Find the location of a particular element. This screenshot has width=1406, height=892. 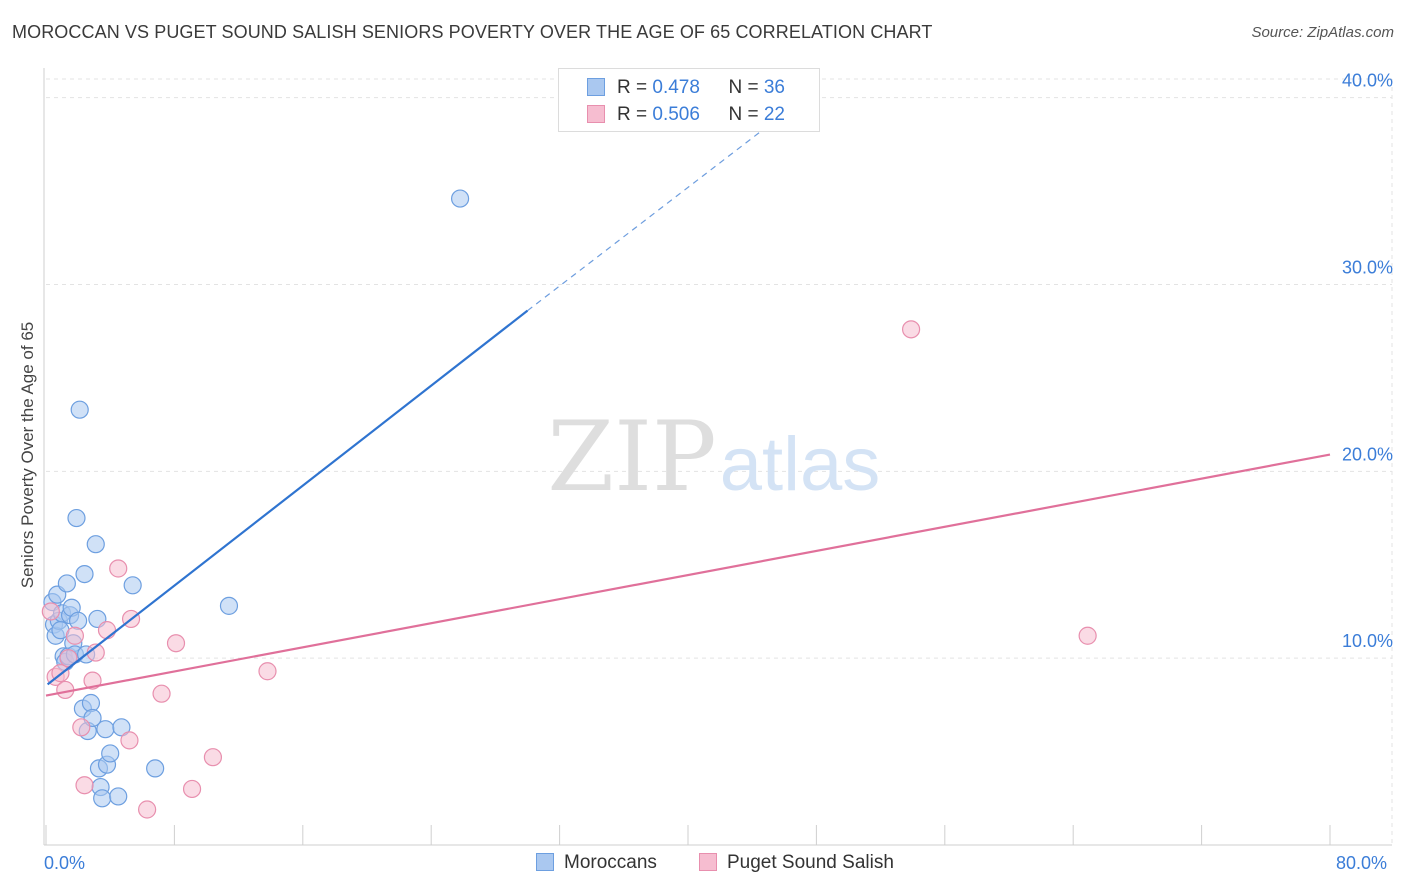

x-tick-label-max: 80.0% is located at coordinates (1362, 863).